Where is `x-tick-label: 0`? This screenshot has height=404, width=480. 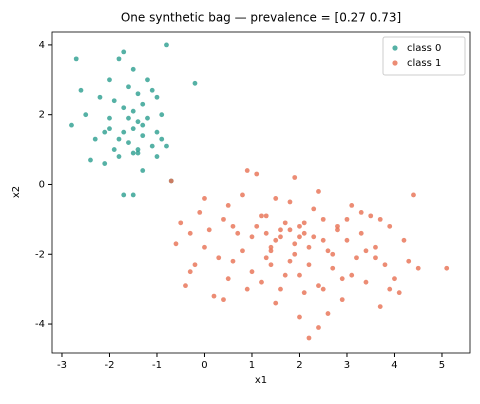
x-tick-label: 0 is located at coordinates (204, 365).